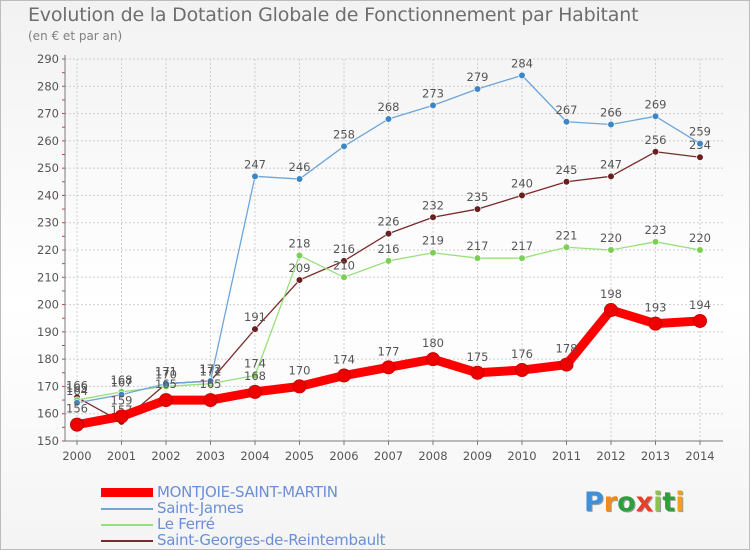 The height and width of the screenshot is (550, 750). Describe the element at coordinates (567, 349) in the screenshot. I see `data-label: 178` at that location.